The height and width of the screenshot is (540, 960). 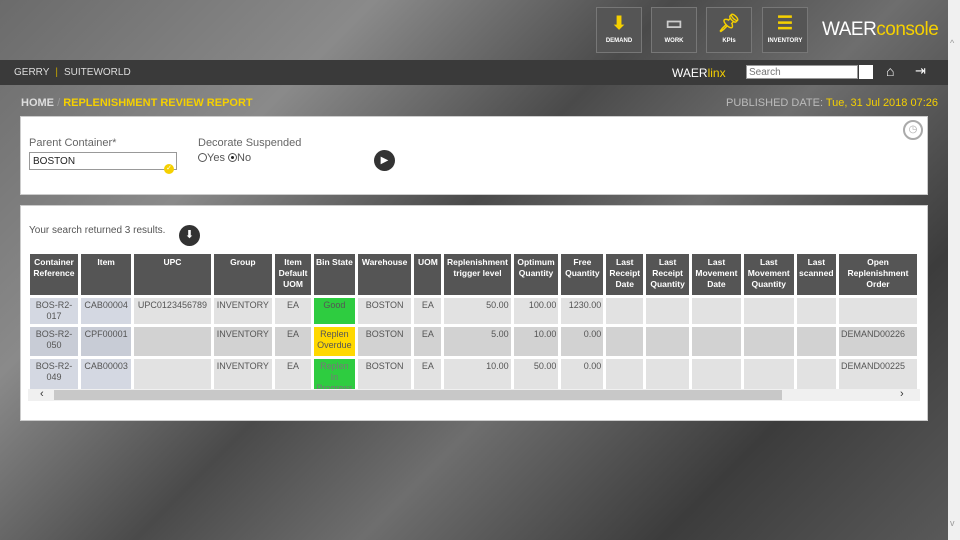 I want to click on column-header: UOM, so click(x=428, y=274).